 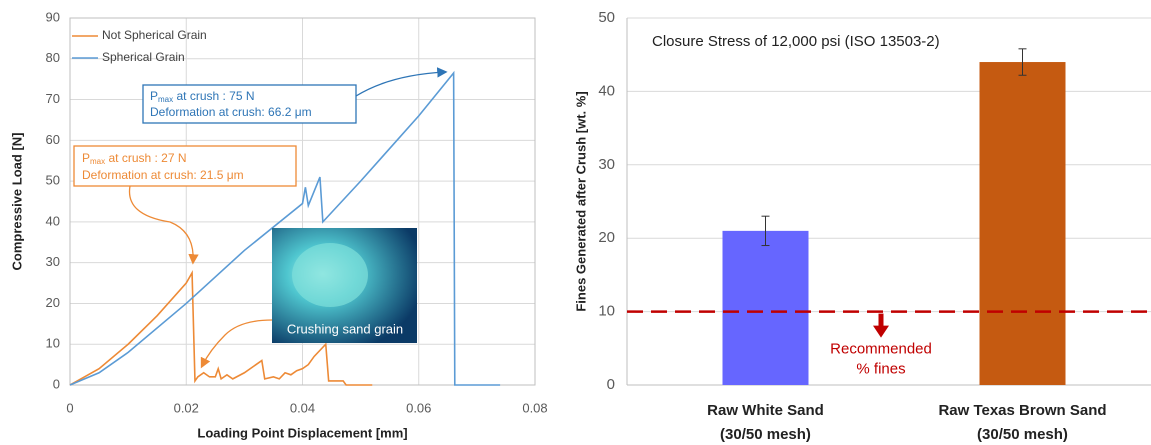 What do you see at coordinates (881, 349) in the screenshot?
I see `reference-label: Recommended` at bounding box center [881, 349].